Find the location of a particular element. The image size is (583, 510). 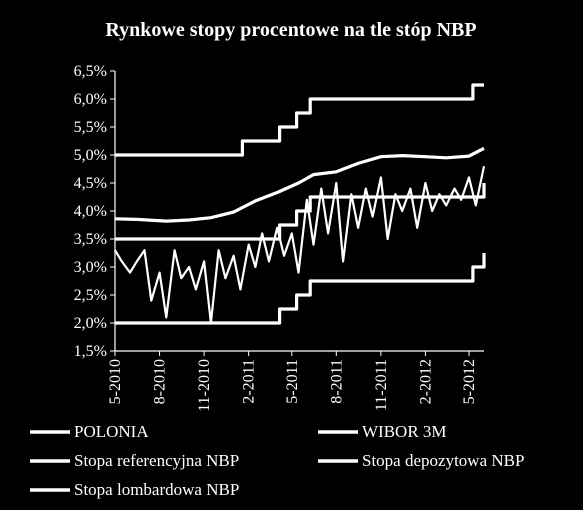

y-tick-label: 4,5% is located at coordinates (90, 183).